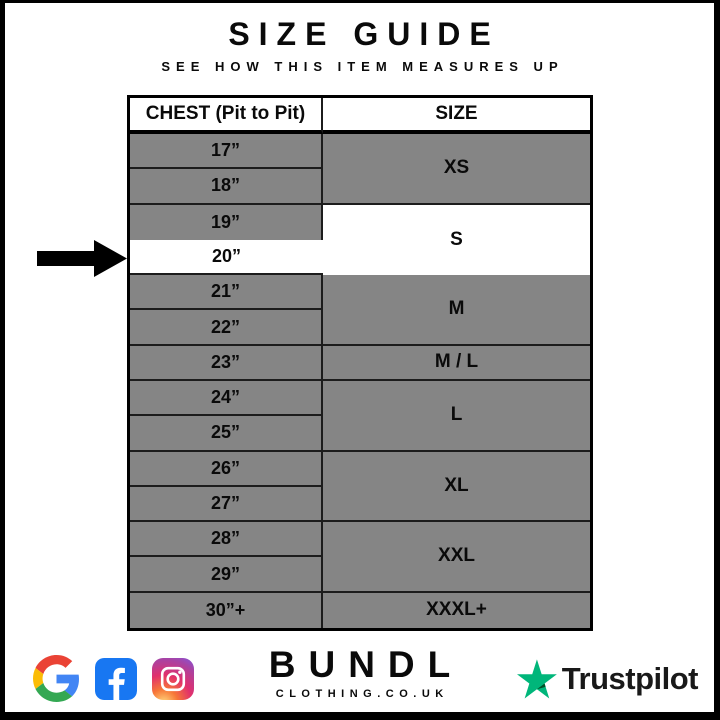 The image size is (720, 720). What do you see at coordinates (456, 169) in the screenshot?
I see `size-cell-xs: XS` at bounding box center [456, 169].